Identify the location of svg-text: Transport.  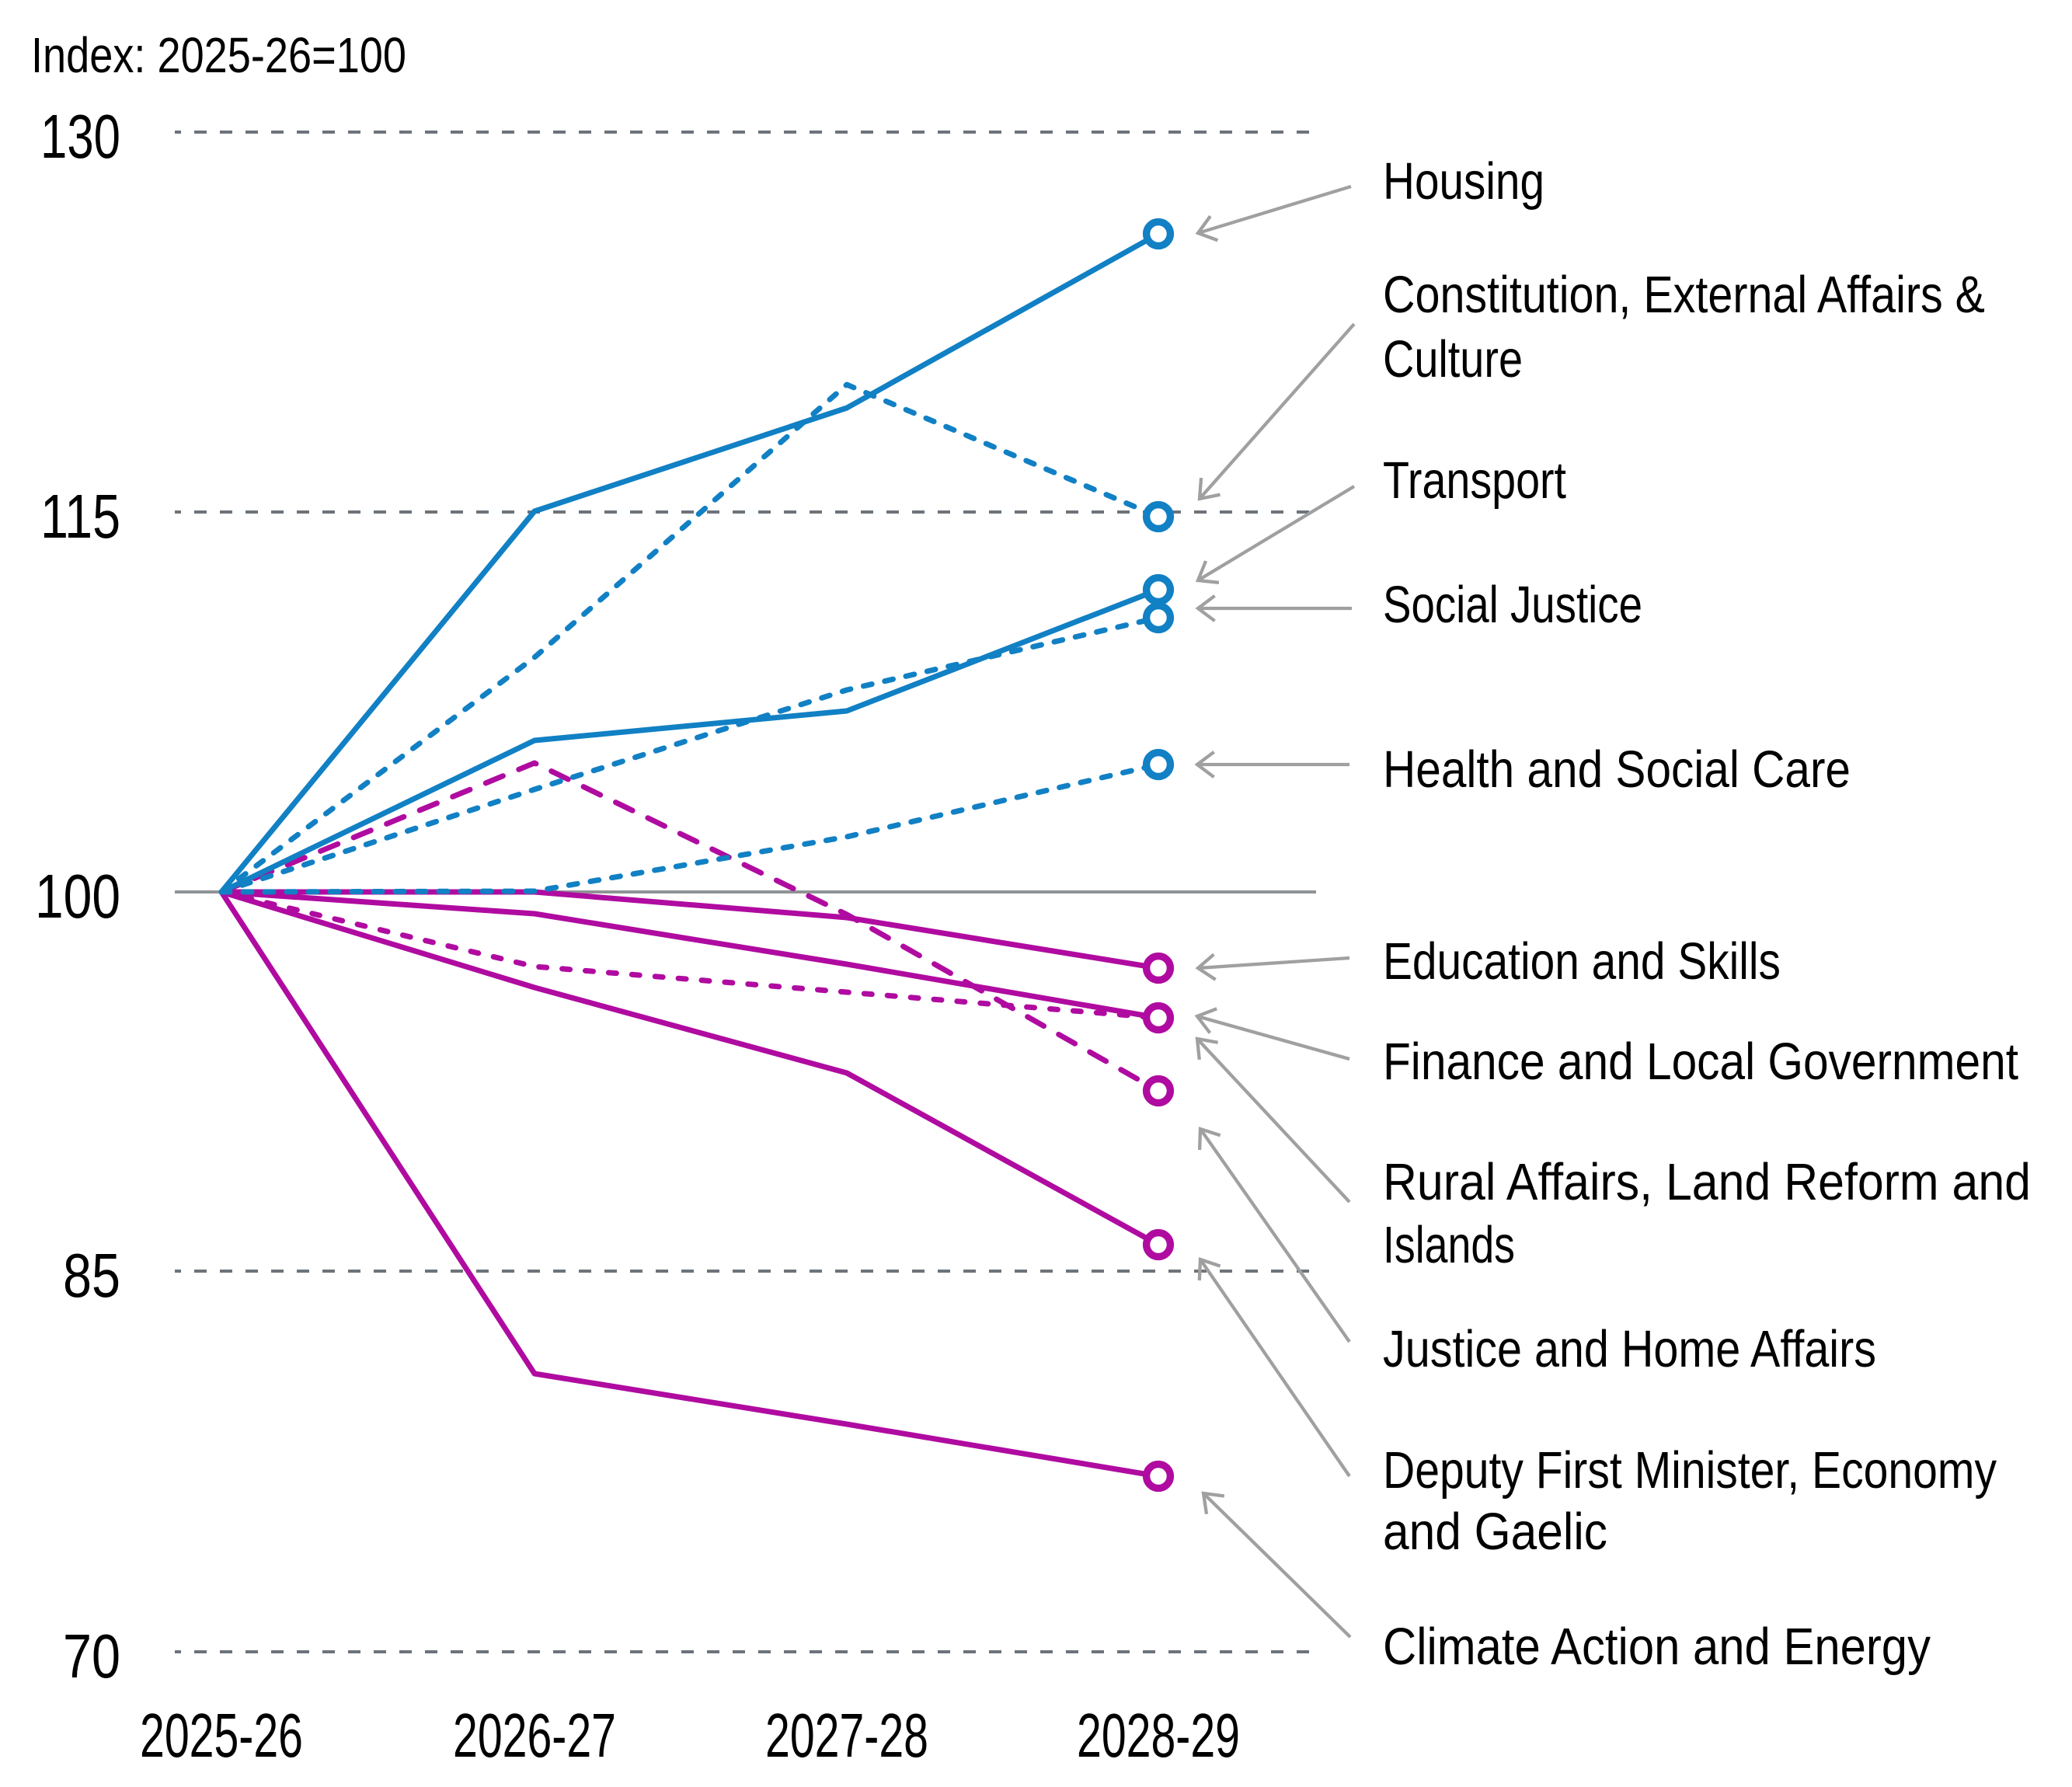
(1474, 480).